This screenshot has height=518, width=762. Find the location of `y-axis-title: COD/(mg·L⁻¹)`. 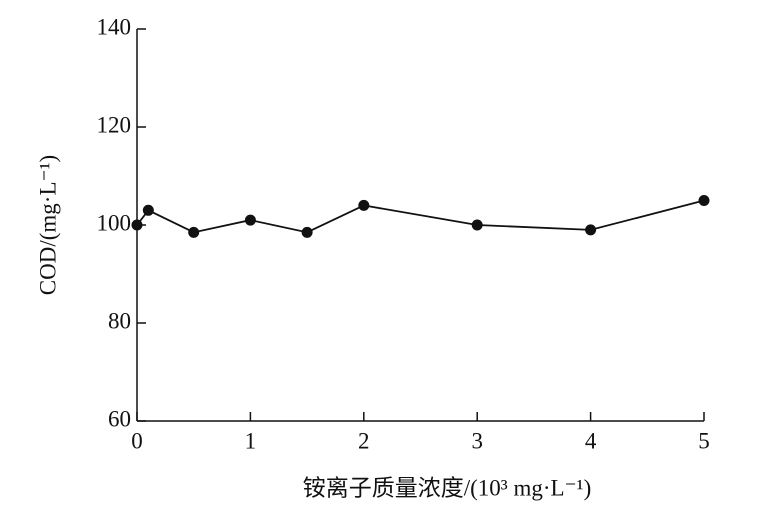

y-axis-title: COD/(mg·L⁻¹) is located at coordinates (47, 225).